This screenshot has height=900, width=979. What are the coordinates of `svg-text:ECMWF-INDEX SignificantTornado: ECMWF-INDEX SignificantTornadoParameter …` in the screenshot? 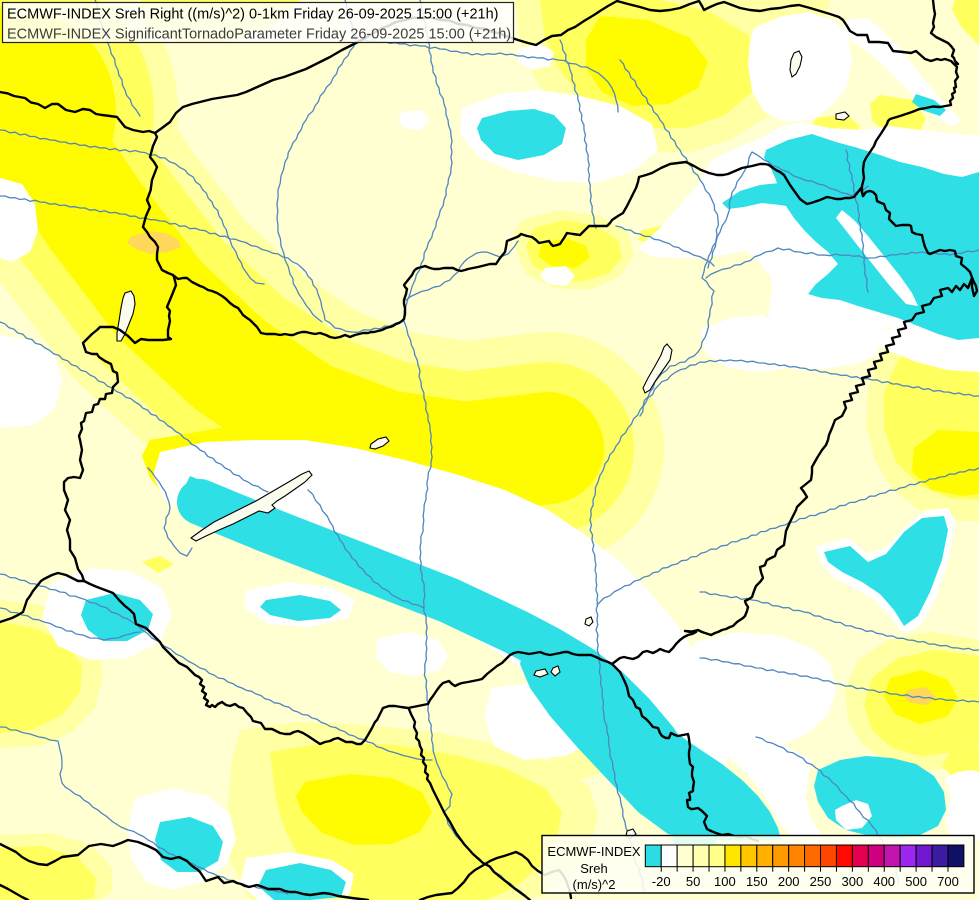 It's located at (259, 35).